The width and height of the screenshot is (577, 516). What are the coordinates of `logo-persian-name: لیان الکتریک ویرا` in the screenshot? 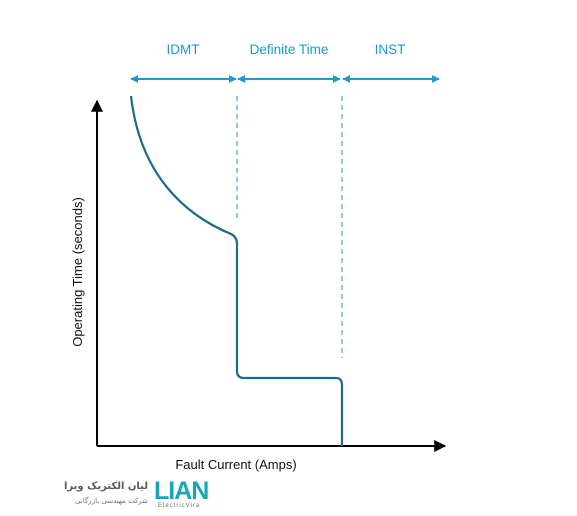 It's located at (105, 486).